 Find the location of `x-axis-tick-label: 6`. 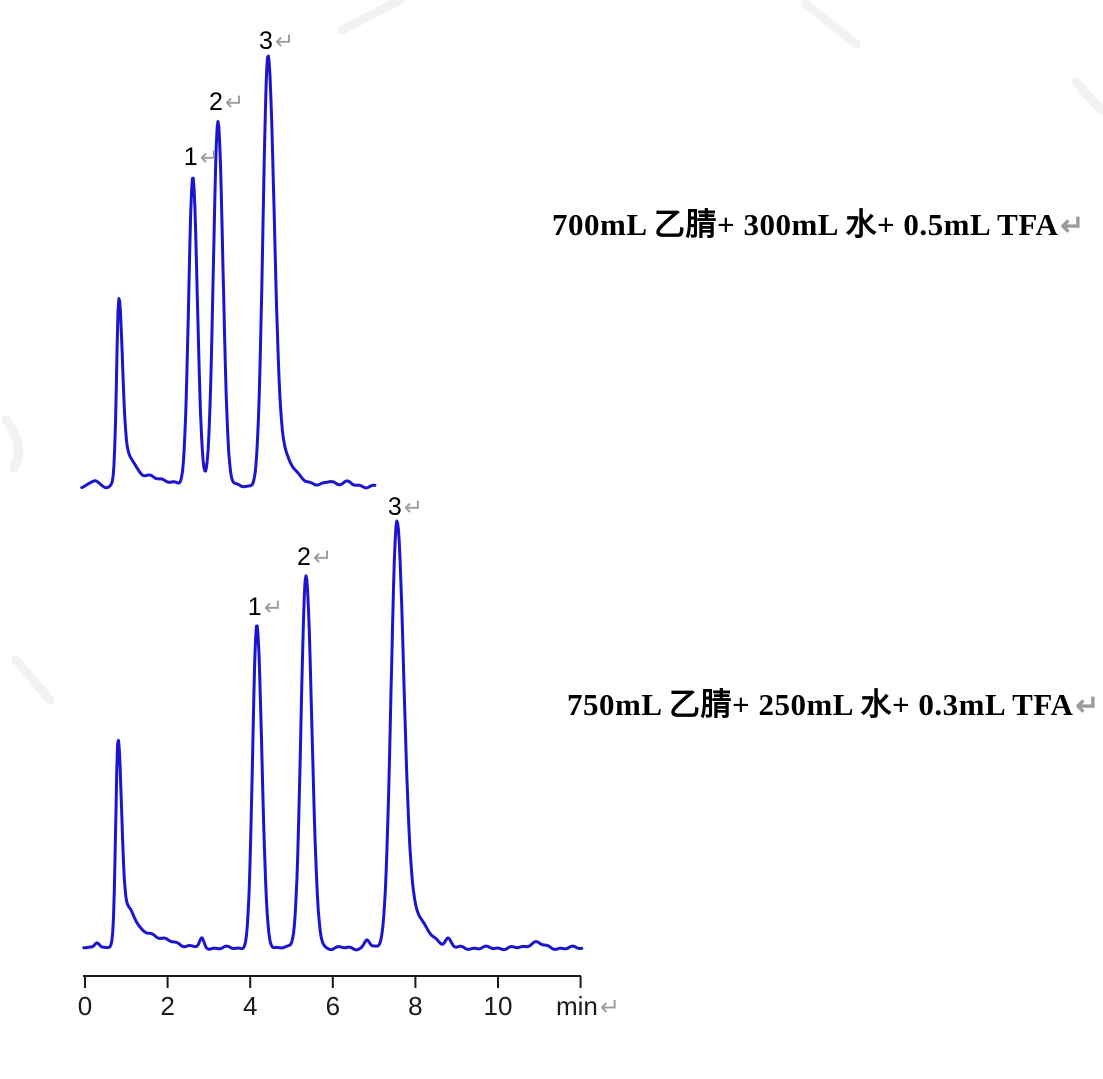

x-axis-tick-label: 6 is located at coordinates (333, 1006).